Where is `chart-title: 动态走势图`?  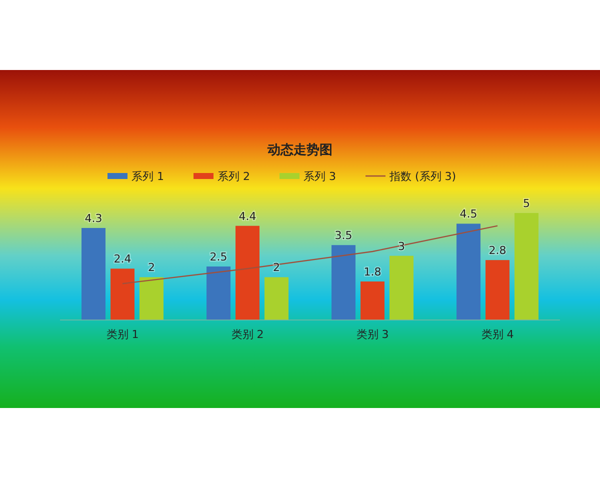
chart-title: 动态走势图 is located at coordinates (299, 150).